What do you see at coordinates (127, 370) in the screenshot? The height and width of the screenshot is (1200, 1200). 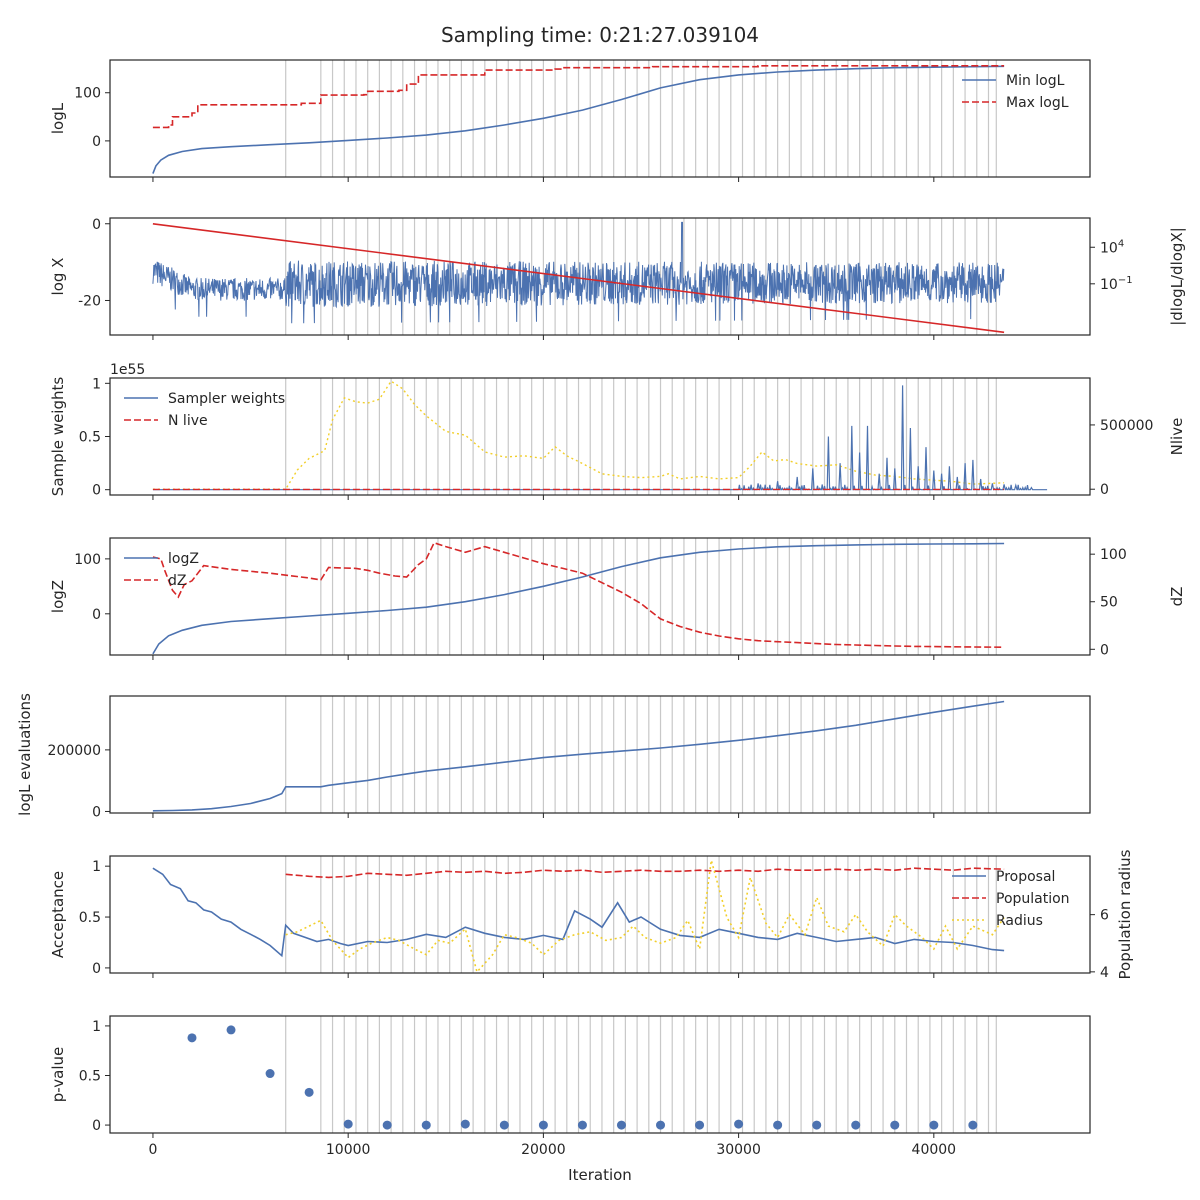 I see `offset-text: 1e55` at bounding box center [127, 370].